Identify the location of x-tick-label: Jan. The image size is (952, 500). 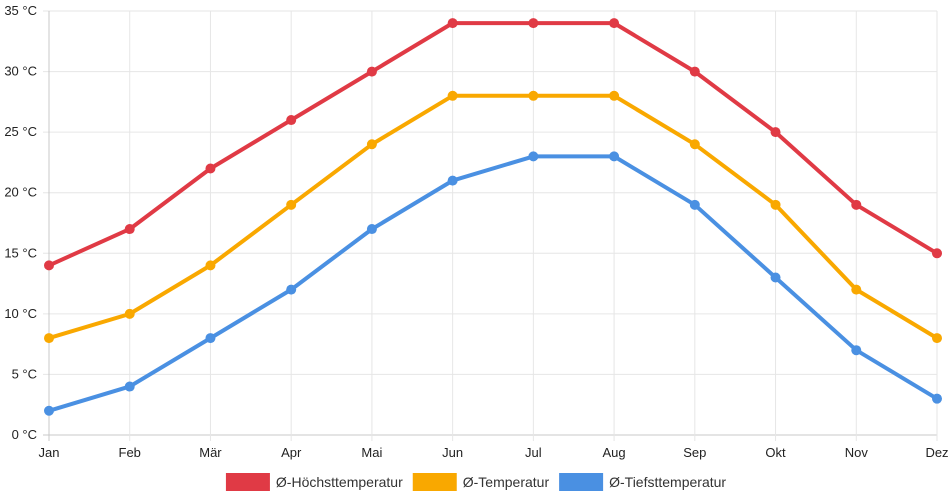
(49, 452).